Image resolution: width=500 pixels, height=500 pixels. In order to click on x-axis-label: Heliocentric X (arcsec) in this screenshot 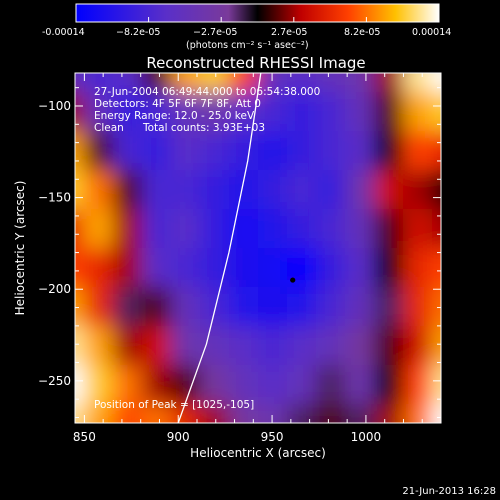, I will do `click(258, 453)`.